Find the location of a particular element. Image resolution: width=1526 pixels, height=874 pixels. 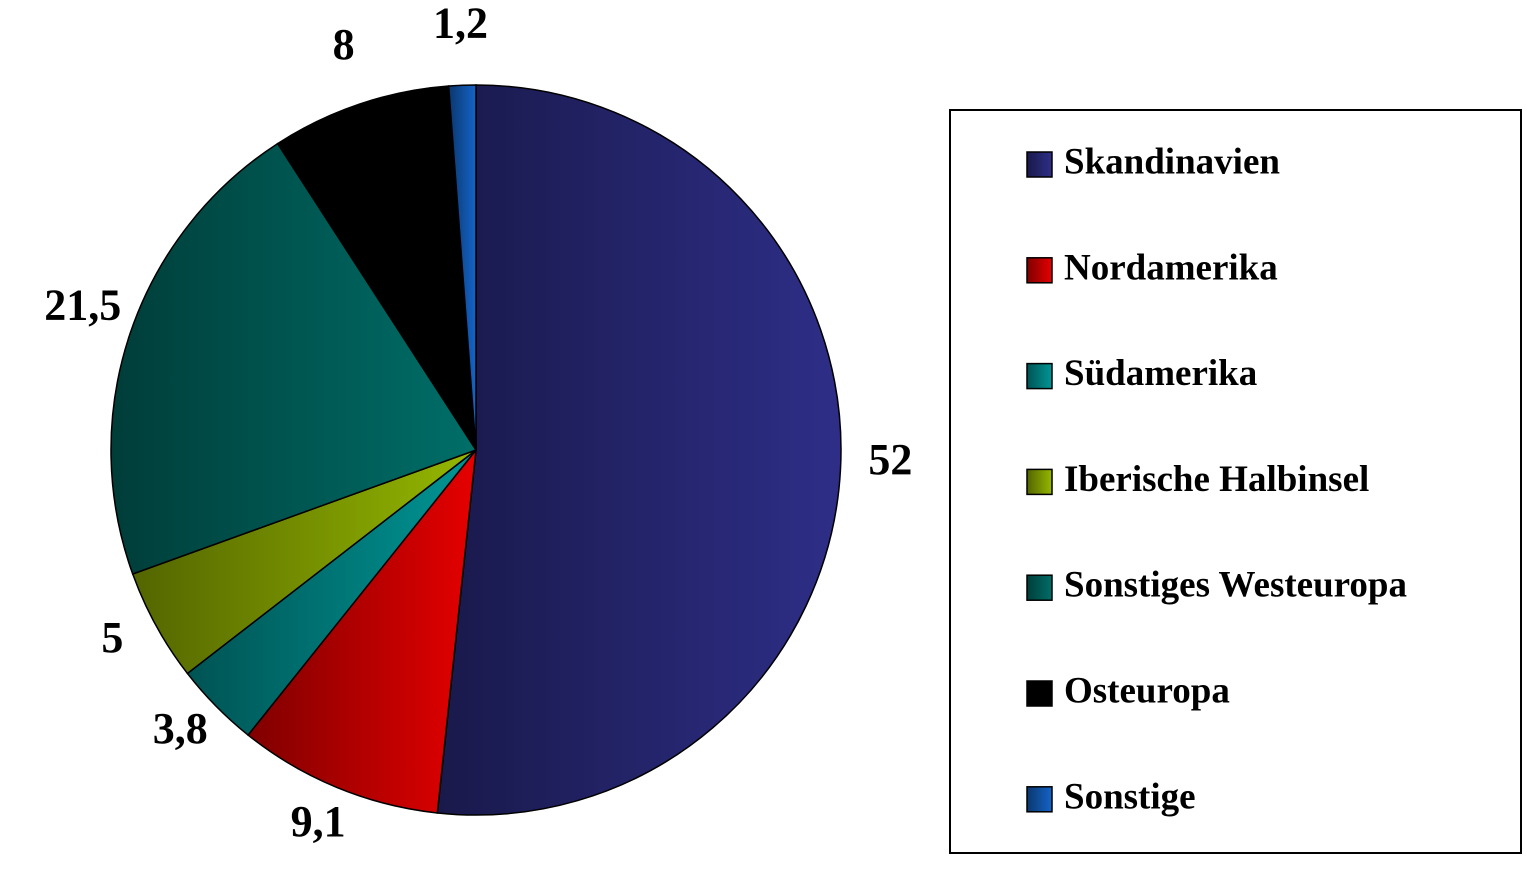

data-label: 9,1 is located at coordinates (318, 821).